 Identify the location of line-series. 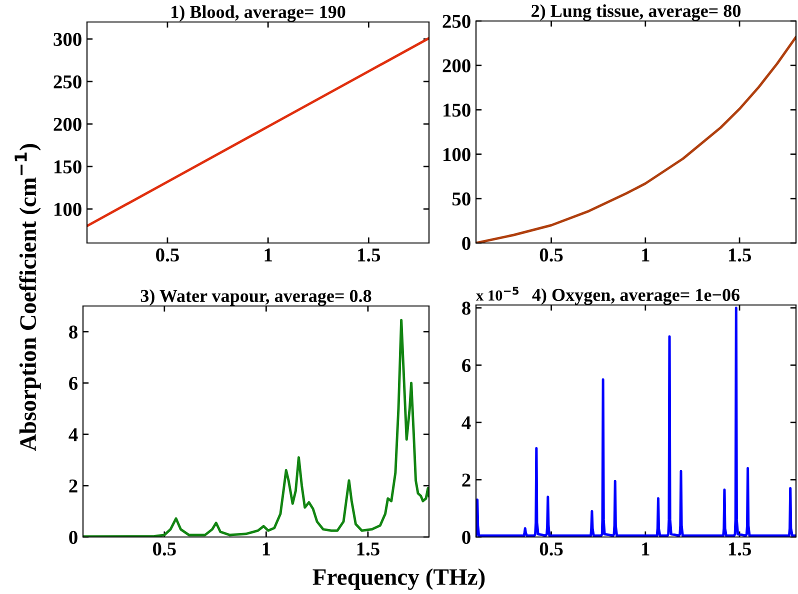
(258, 132).